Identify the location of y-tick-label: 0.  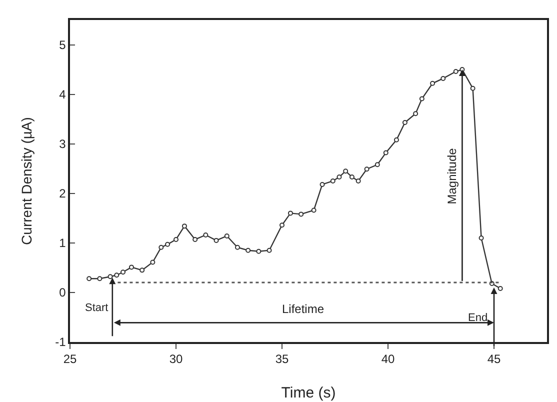
(62, 293).